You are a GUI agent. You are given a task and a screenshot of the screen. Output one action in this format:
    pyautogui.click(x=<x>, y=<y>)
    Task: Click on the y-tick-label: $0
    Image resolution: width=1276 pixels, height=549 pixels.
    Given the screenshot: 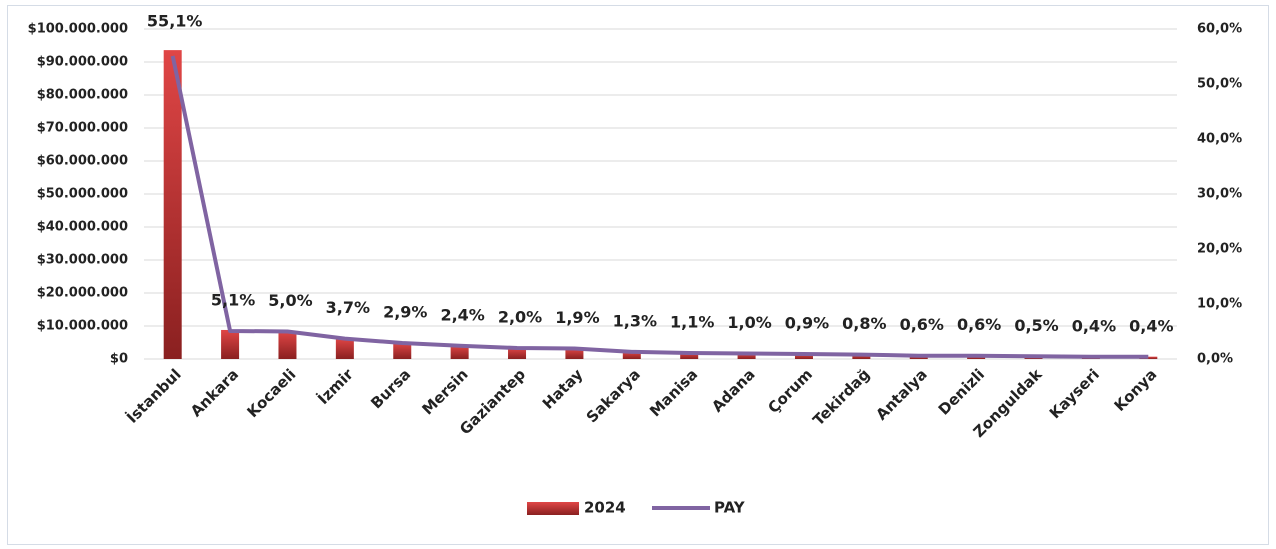 What is the action you would take?
    pyautogui.click(x=119, y=359)
    